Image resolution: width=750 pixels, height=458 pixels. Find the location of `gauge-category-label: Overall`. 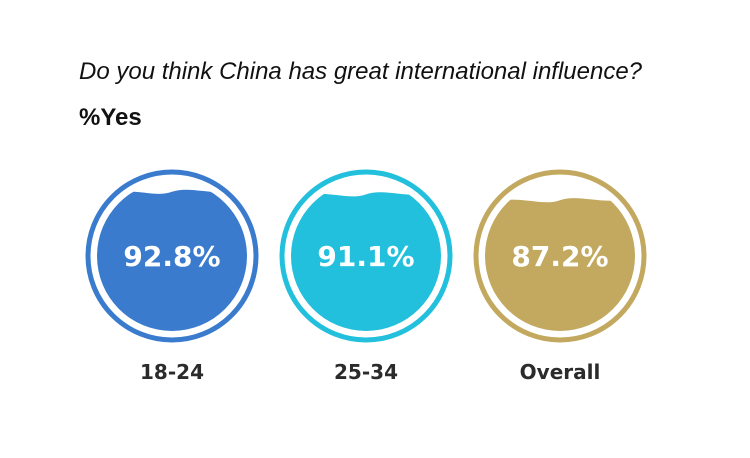

gauge-category-label: Overall is located at coordinates (560, 372).